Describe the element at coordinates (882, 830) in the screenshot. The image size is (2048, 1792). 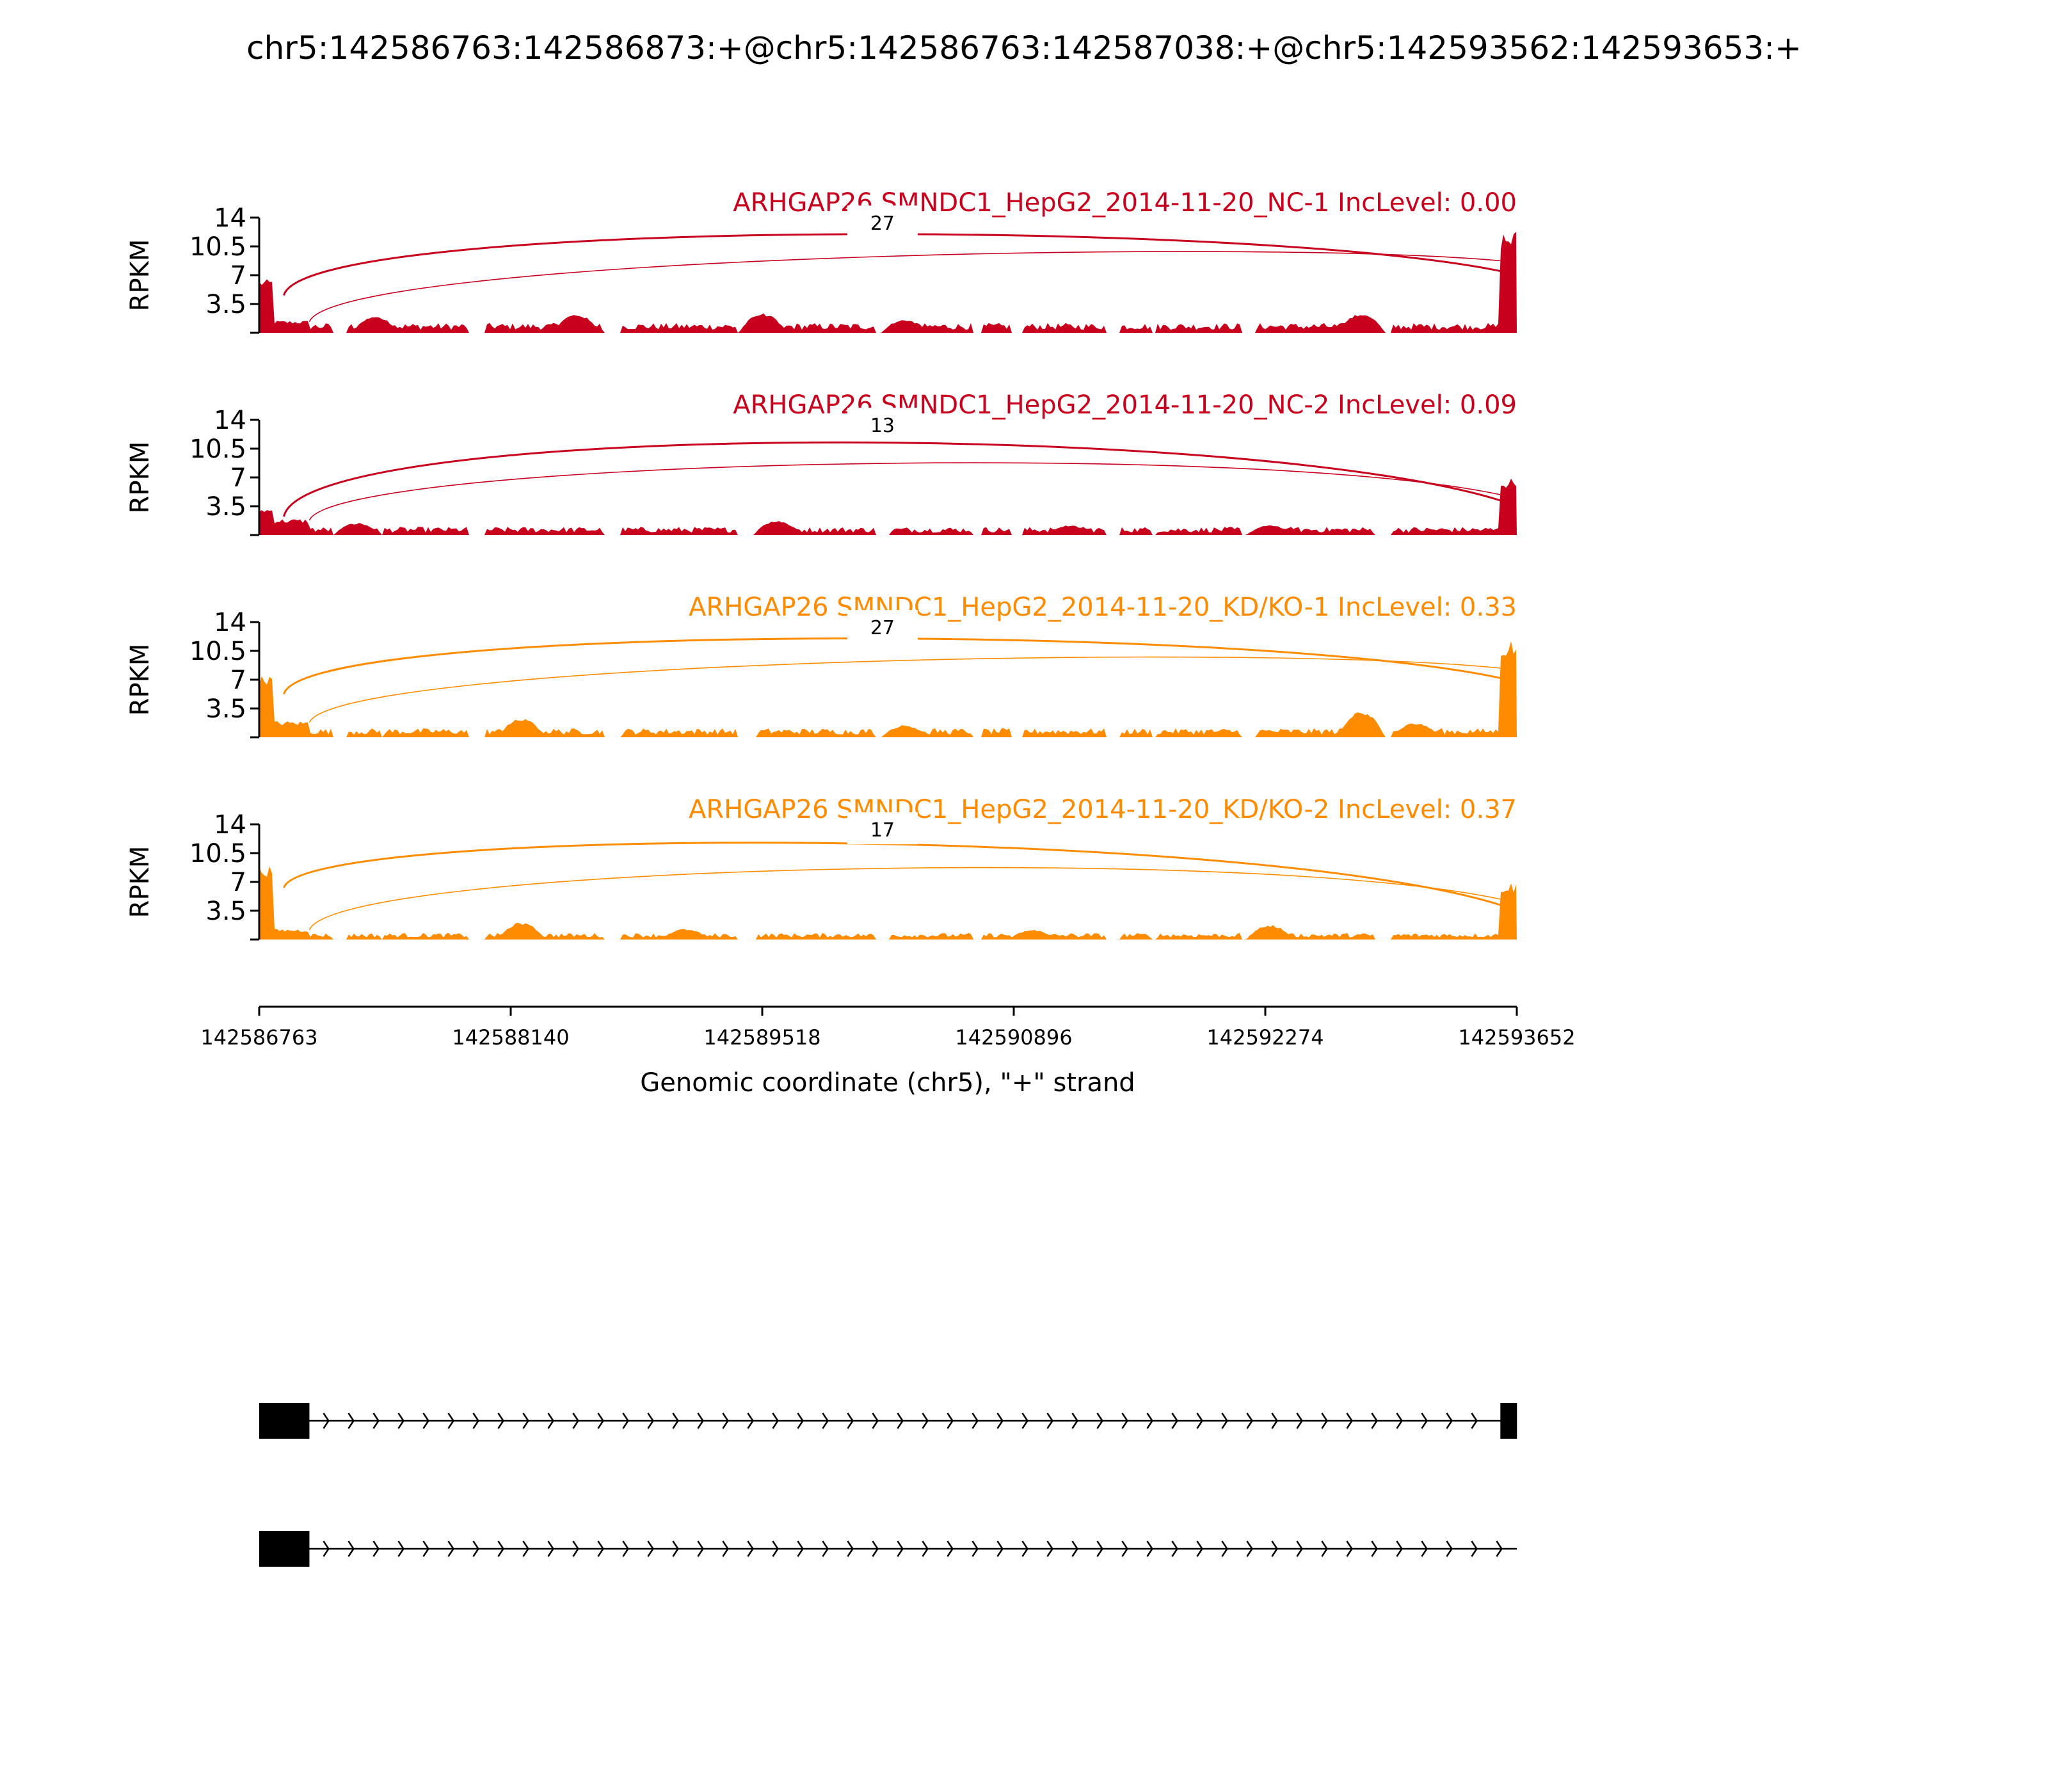
I see `junction-count-label: 17` at that location.